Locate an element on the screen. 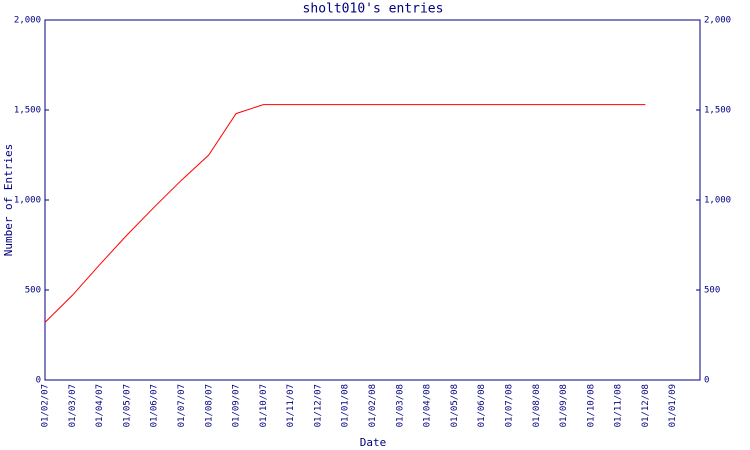 This screenshot has height=450, width=750. x-tick-label: 01/05/08 is located at coordinates (455, 405).